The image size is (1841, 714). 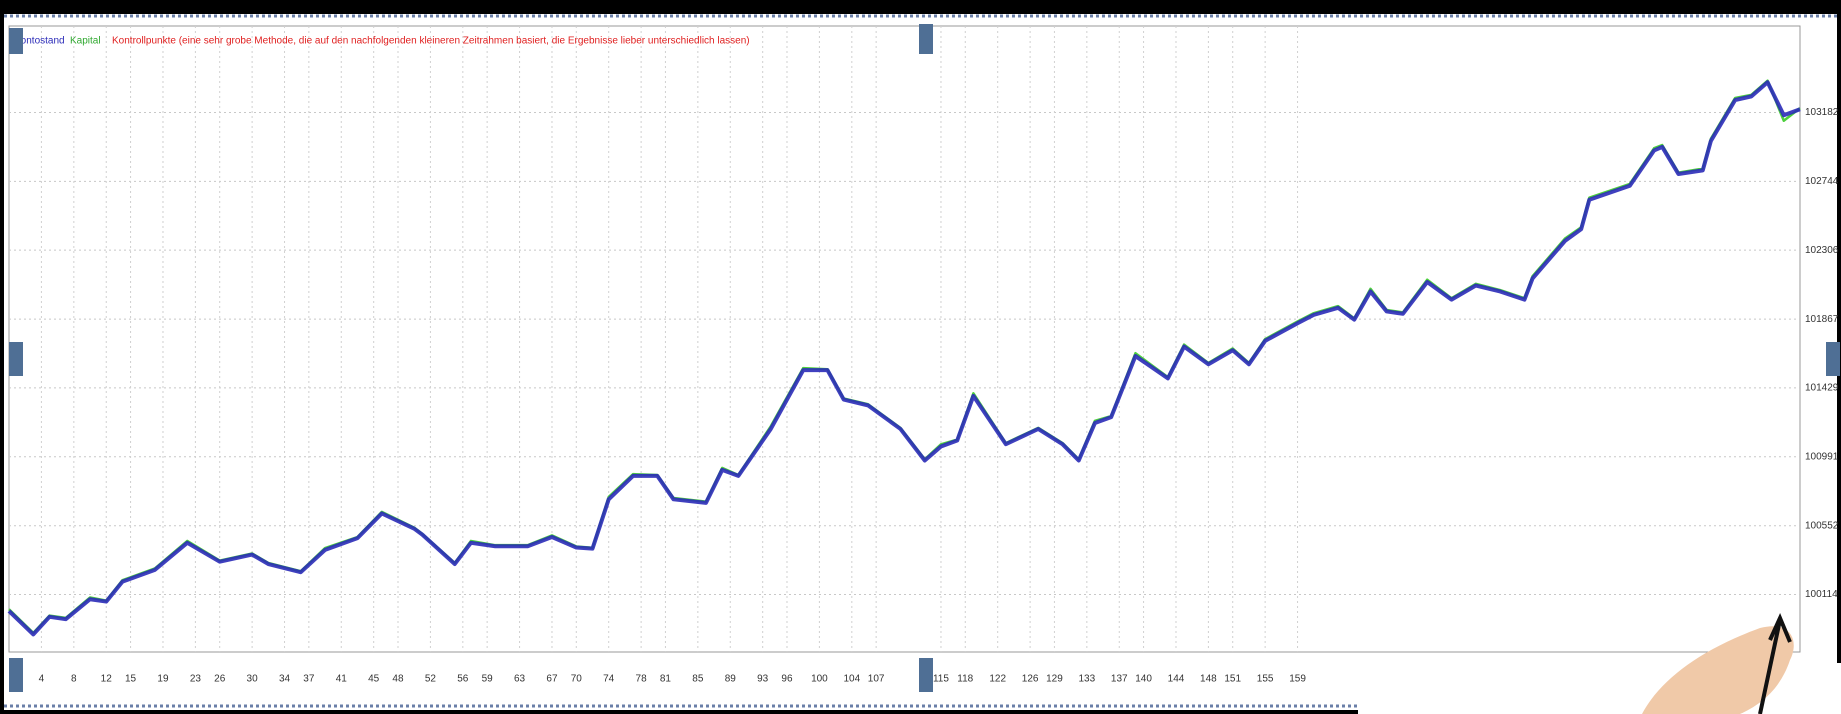 I want to click on x-tick-label: 4, so click(x=42, y=679).